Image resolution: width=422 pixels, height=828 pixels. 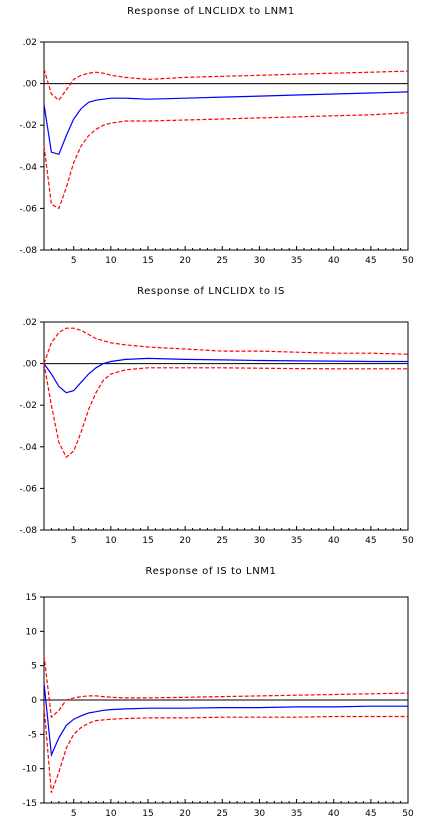 I want to click on chart-title: Response of LNCLIDX to IS, so click(x=211, y=291).